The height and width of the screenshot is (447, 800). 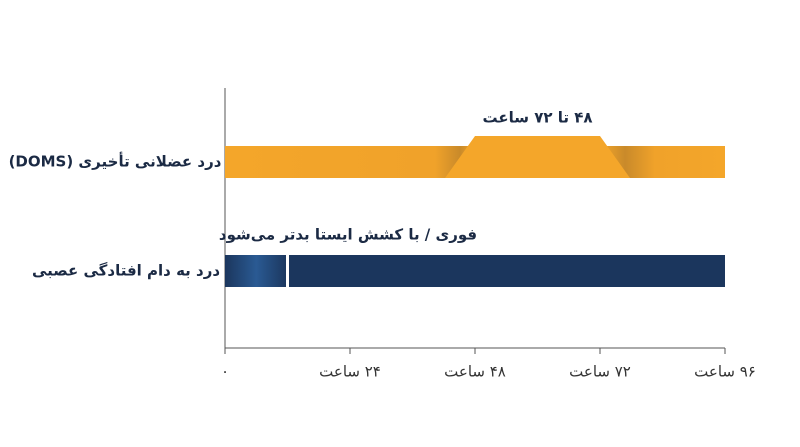 What do you see at coordinates (115, 161) in the screenshot?
I see `row-label: درد عضلانی تأخیری (DOMS)` at bounding box center [115, 161].